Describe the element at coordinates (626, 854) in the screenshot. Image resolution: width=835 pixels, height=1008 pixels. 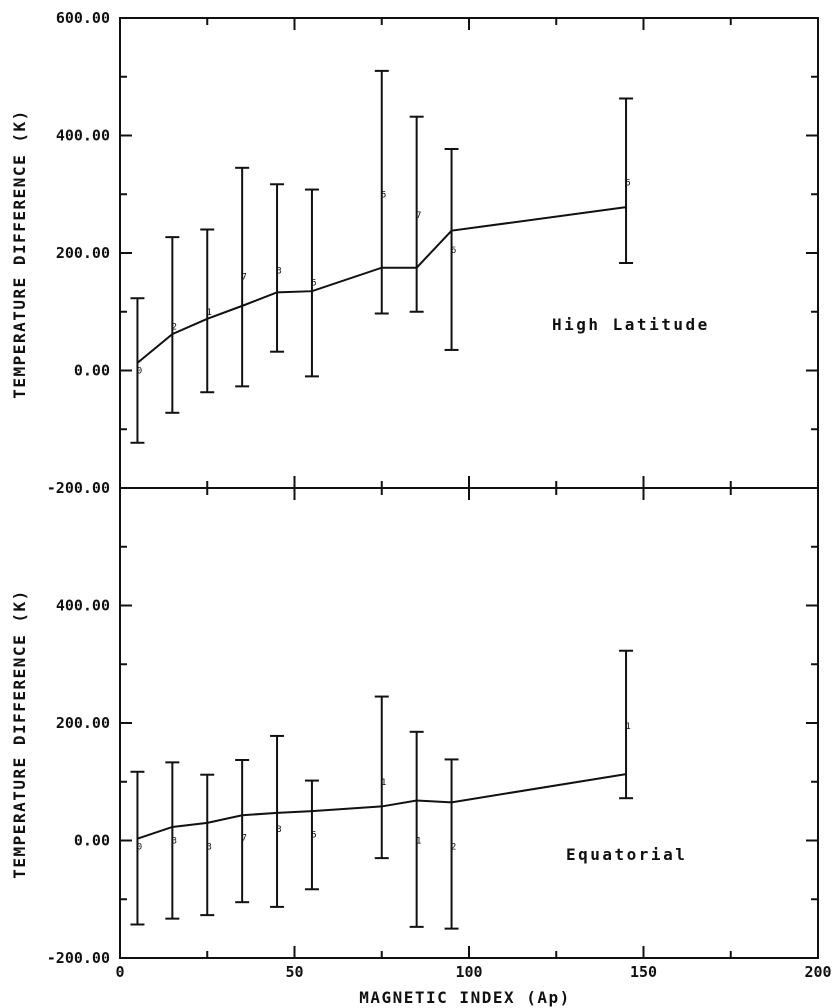
I see `panel-bottom-label: Equatorial` at that location.